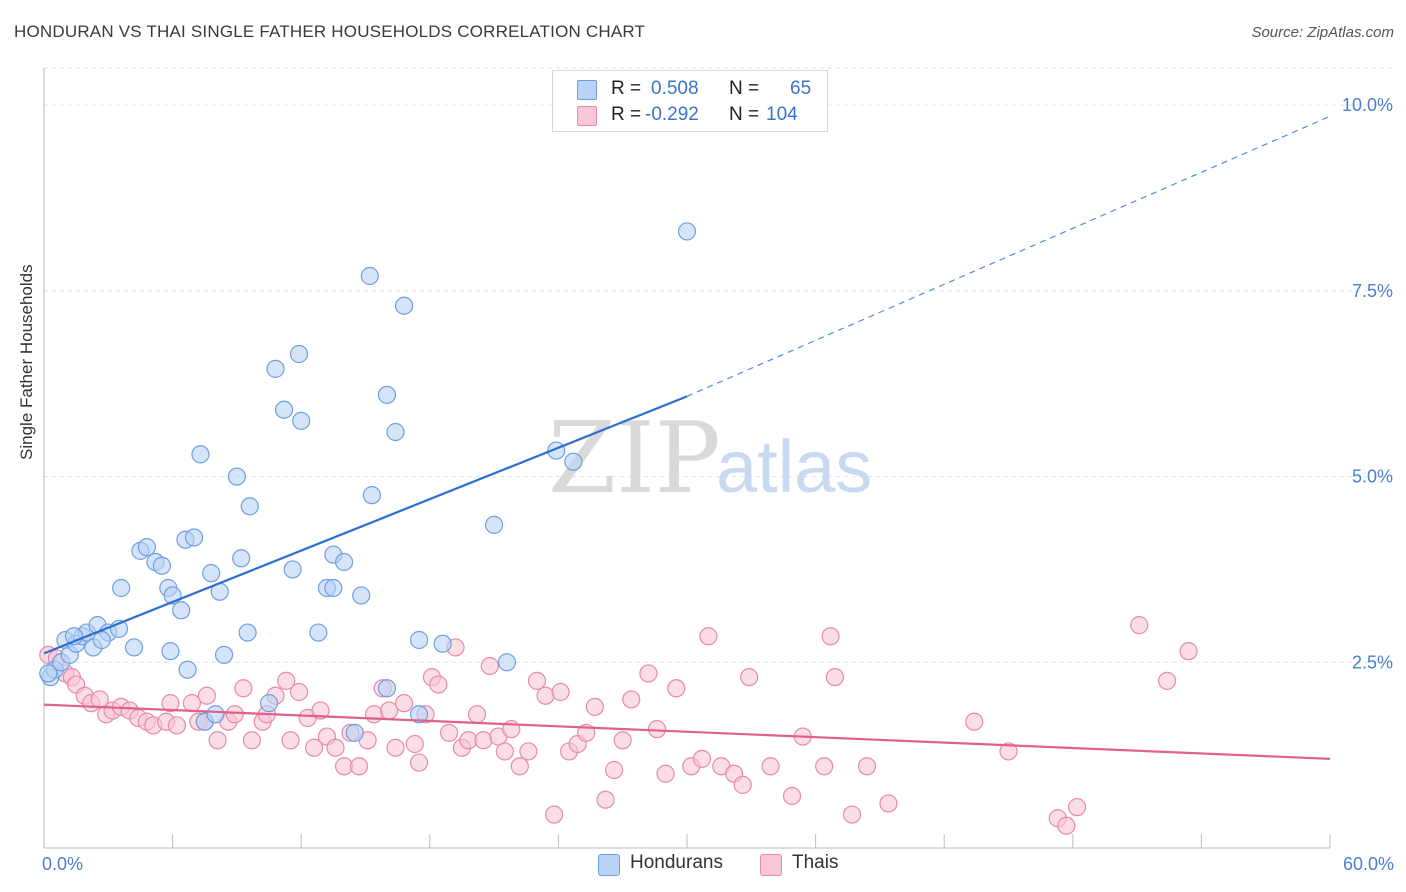 This screenshot has height=892, width=1406. Describe the element at coordinates (1372, 662) in the screenshot. I see `y-tick-label: 2.5%` at that location.